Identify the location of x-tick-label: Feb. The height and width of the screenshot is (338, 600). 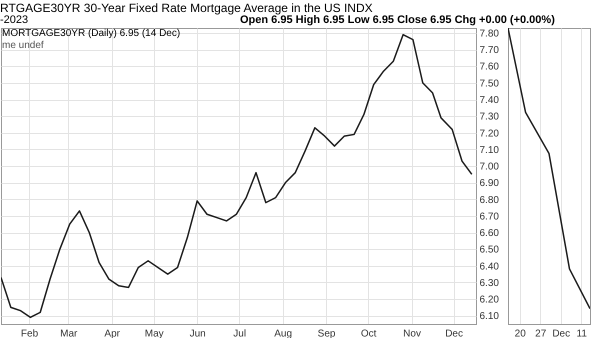
(29, 333).